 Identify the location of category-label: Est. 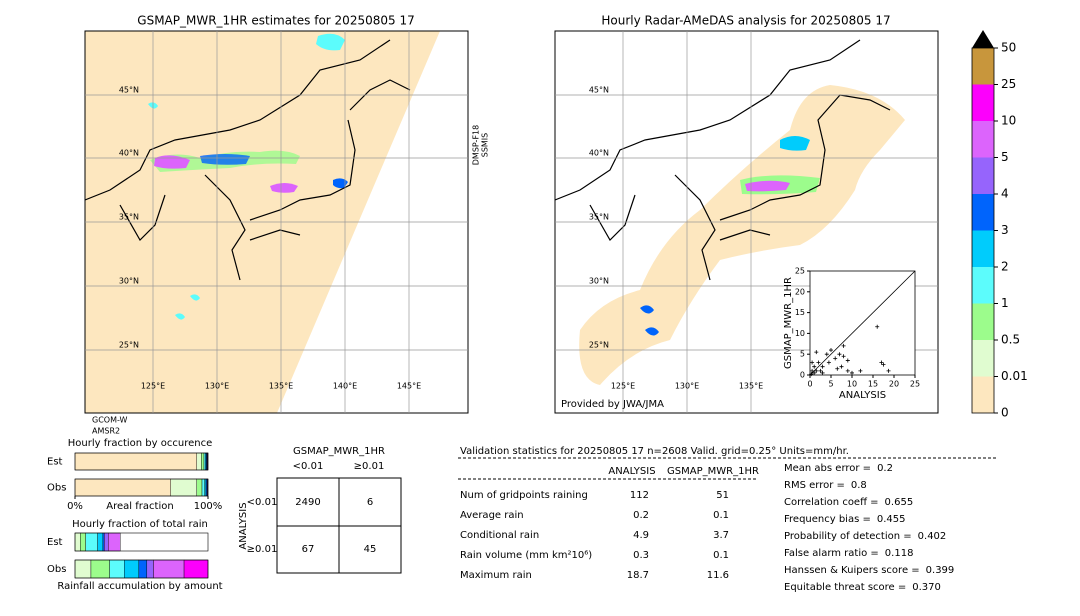
(55, 542).